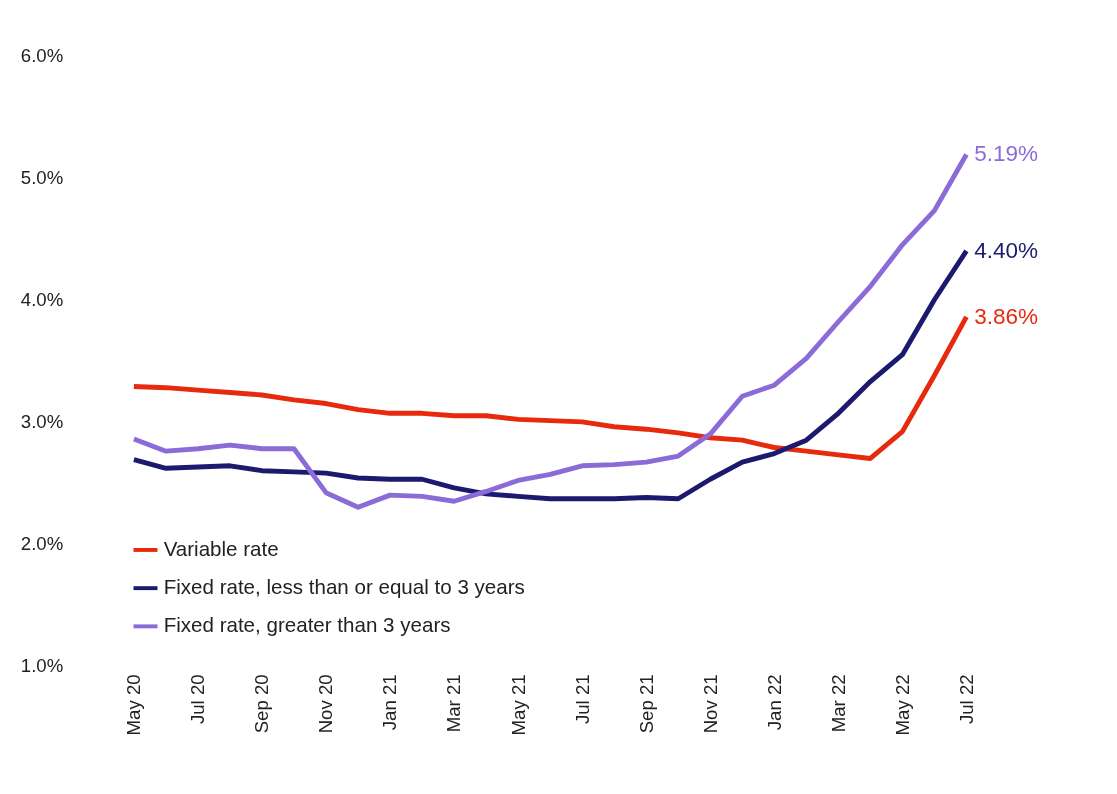 The image size is (1117, 794). Describe the element at coordinates (344, 587) in the screenshot. I see `legend-label: Fixed rate, less than or equal to 3 years` at that location.